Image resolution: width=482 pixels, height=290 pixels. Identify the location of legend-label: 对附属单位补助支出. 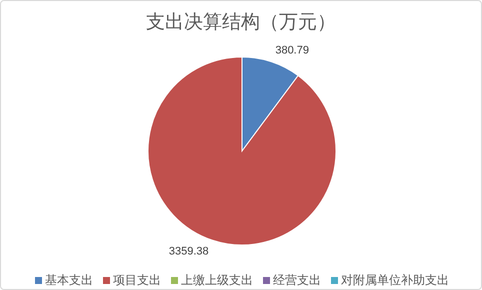
(395, 280).